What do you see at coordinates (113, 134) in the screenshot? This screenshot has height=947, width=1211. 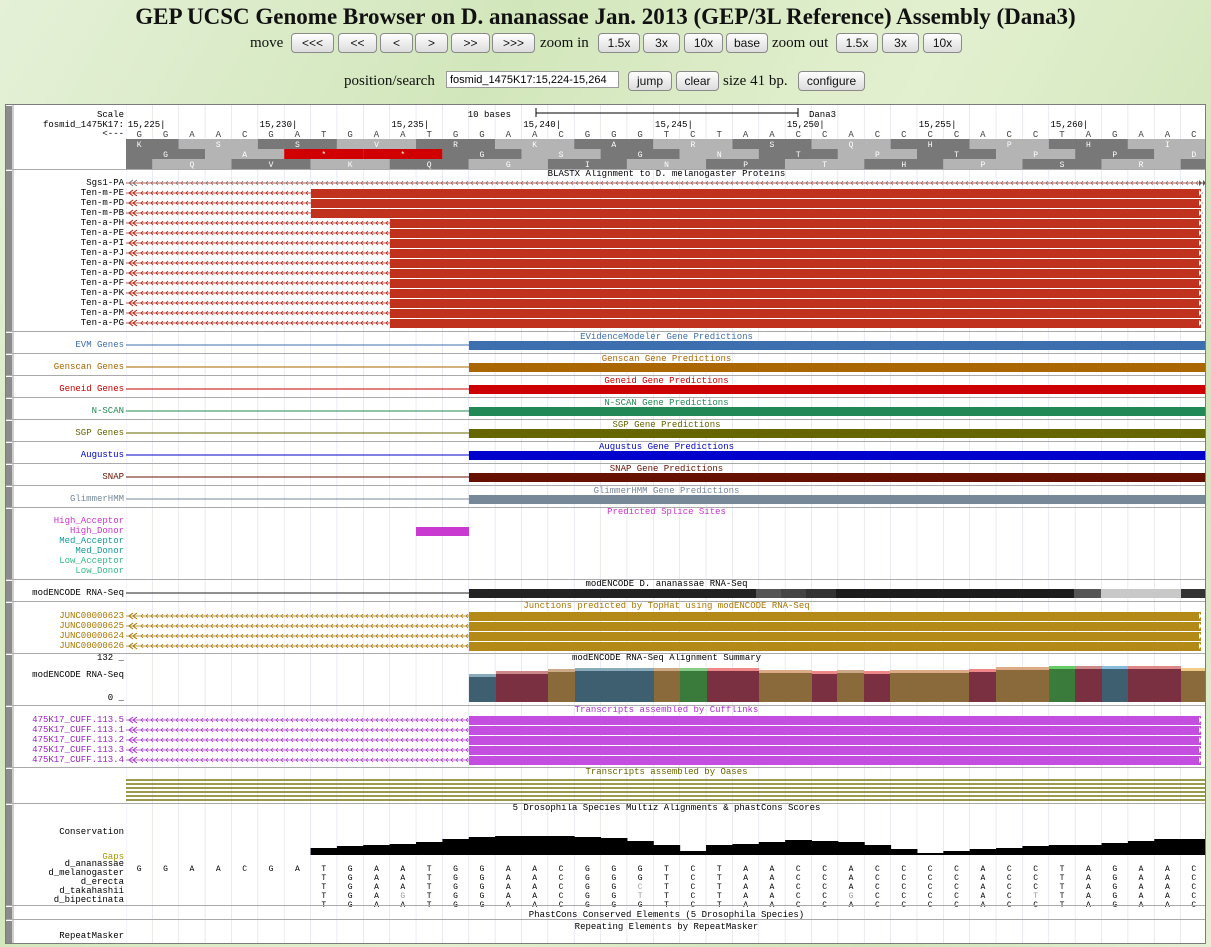 I see `strand-label: <---` at bounding box center [113, 134].